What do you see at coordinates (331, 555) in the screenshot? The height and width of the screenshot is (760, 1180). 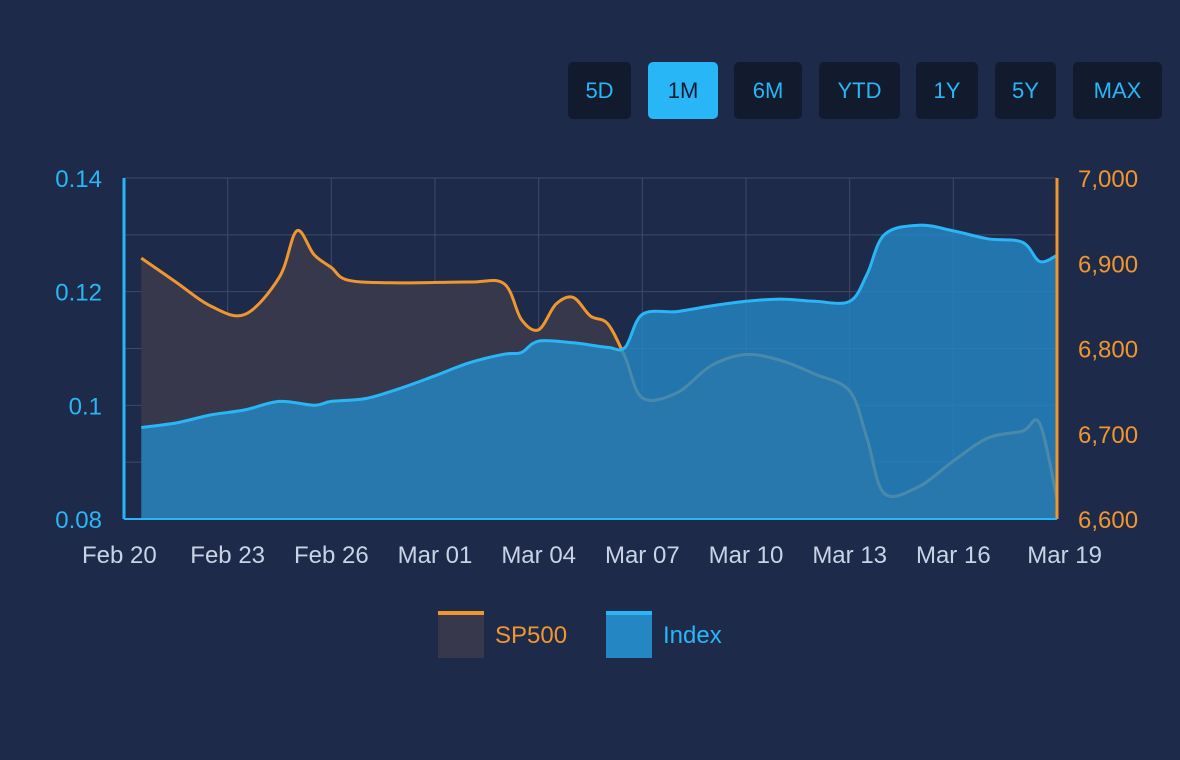 I see `date-tick-label: Feb 26` at bounding box center [331, 555].